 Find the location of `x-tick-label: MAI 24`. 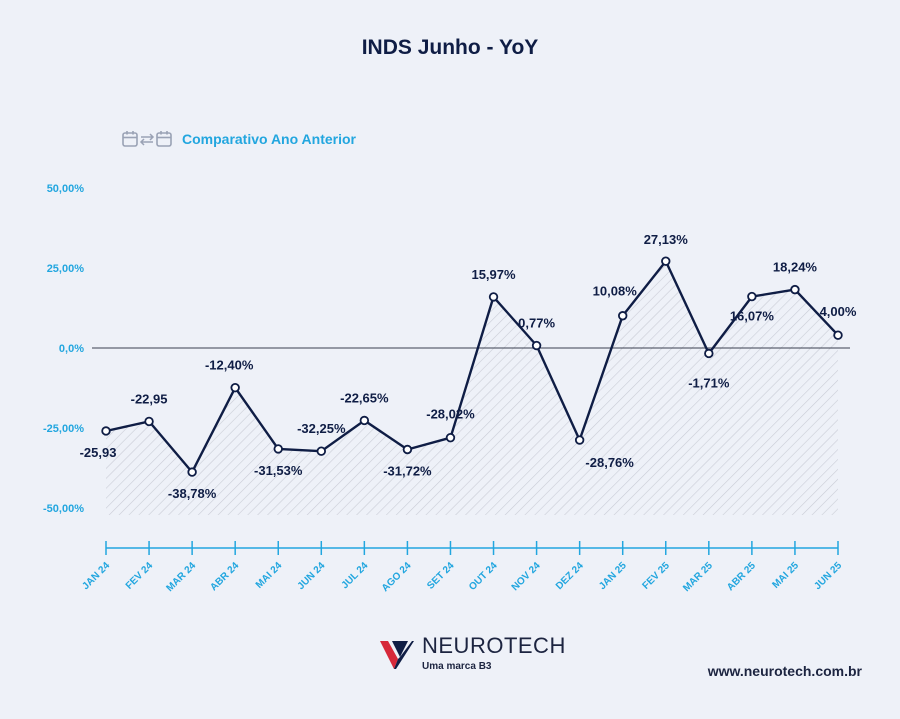

x-tick-label: MAI 24 is located at coordinates (269, 575).